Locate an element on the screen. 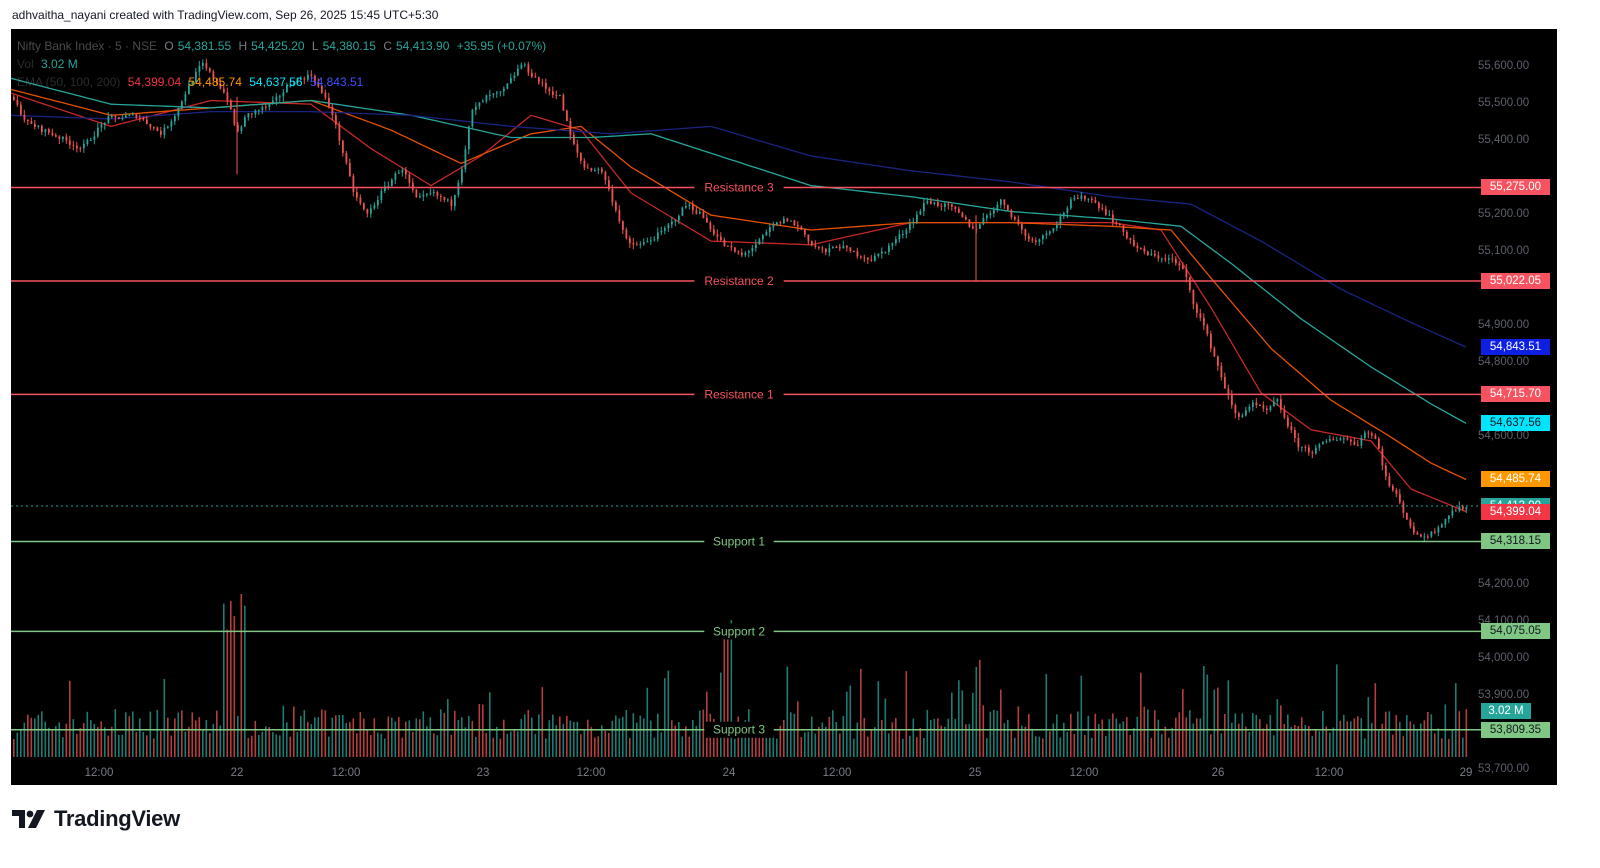 The width and height of the screenshot is (1600, 868). tradingview-brand: TradingView is located at coordinates (96, 819).